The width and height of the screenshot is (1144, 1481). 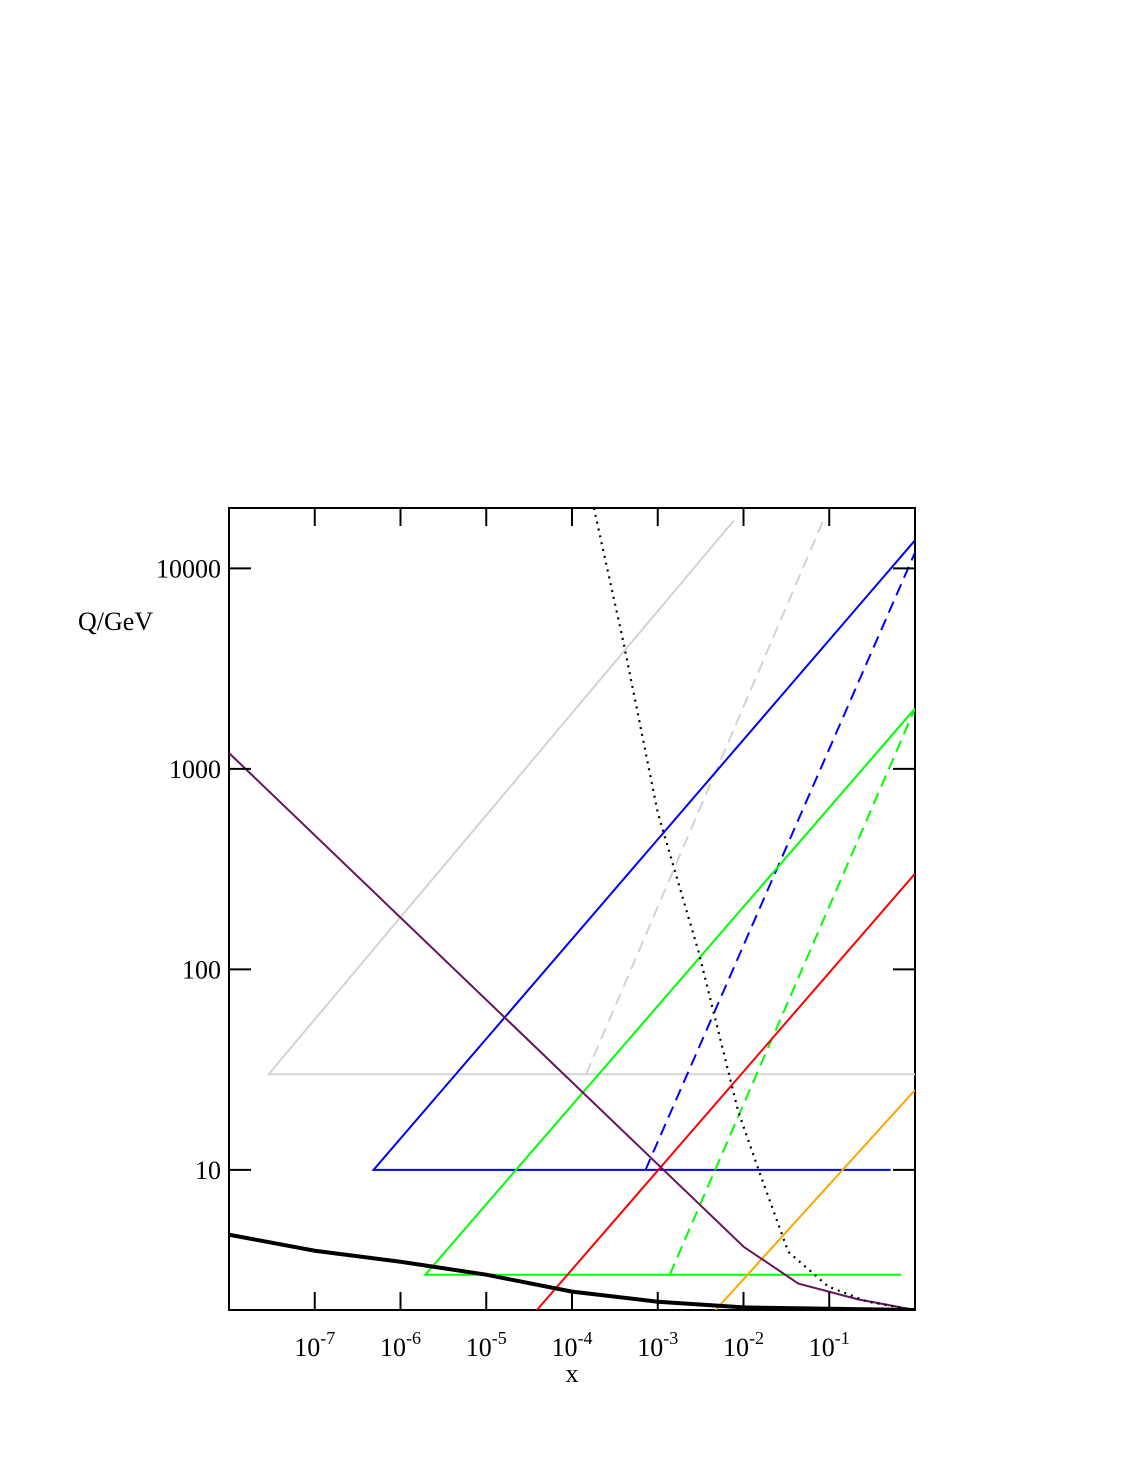 I want to click on y-tick-label: 100, so click(x=201, y=969).